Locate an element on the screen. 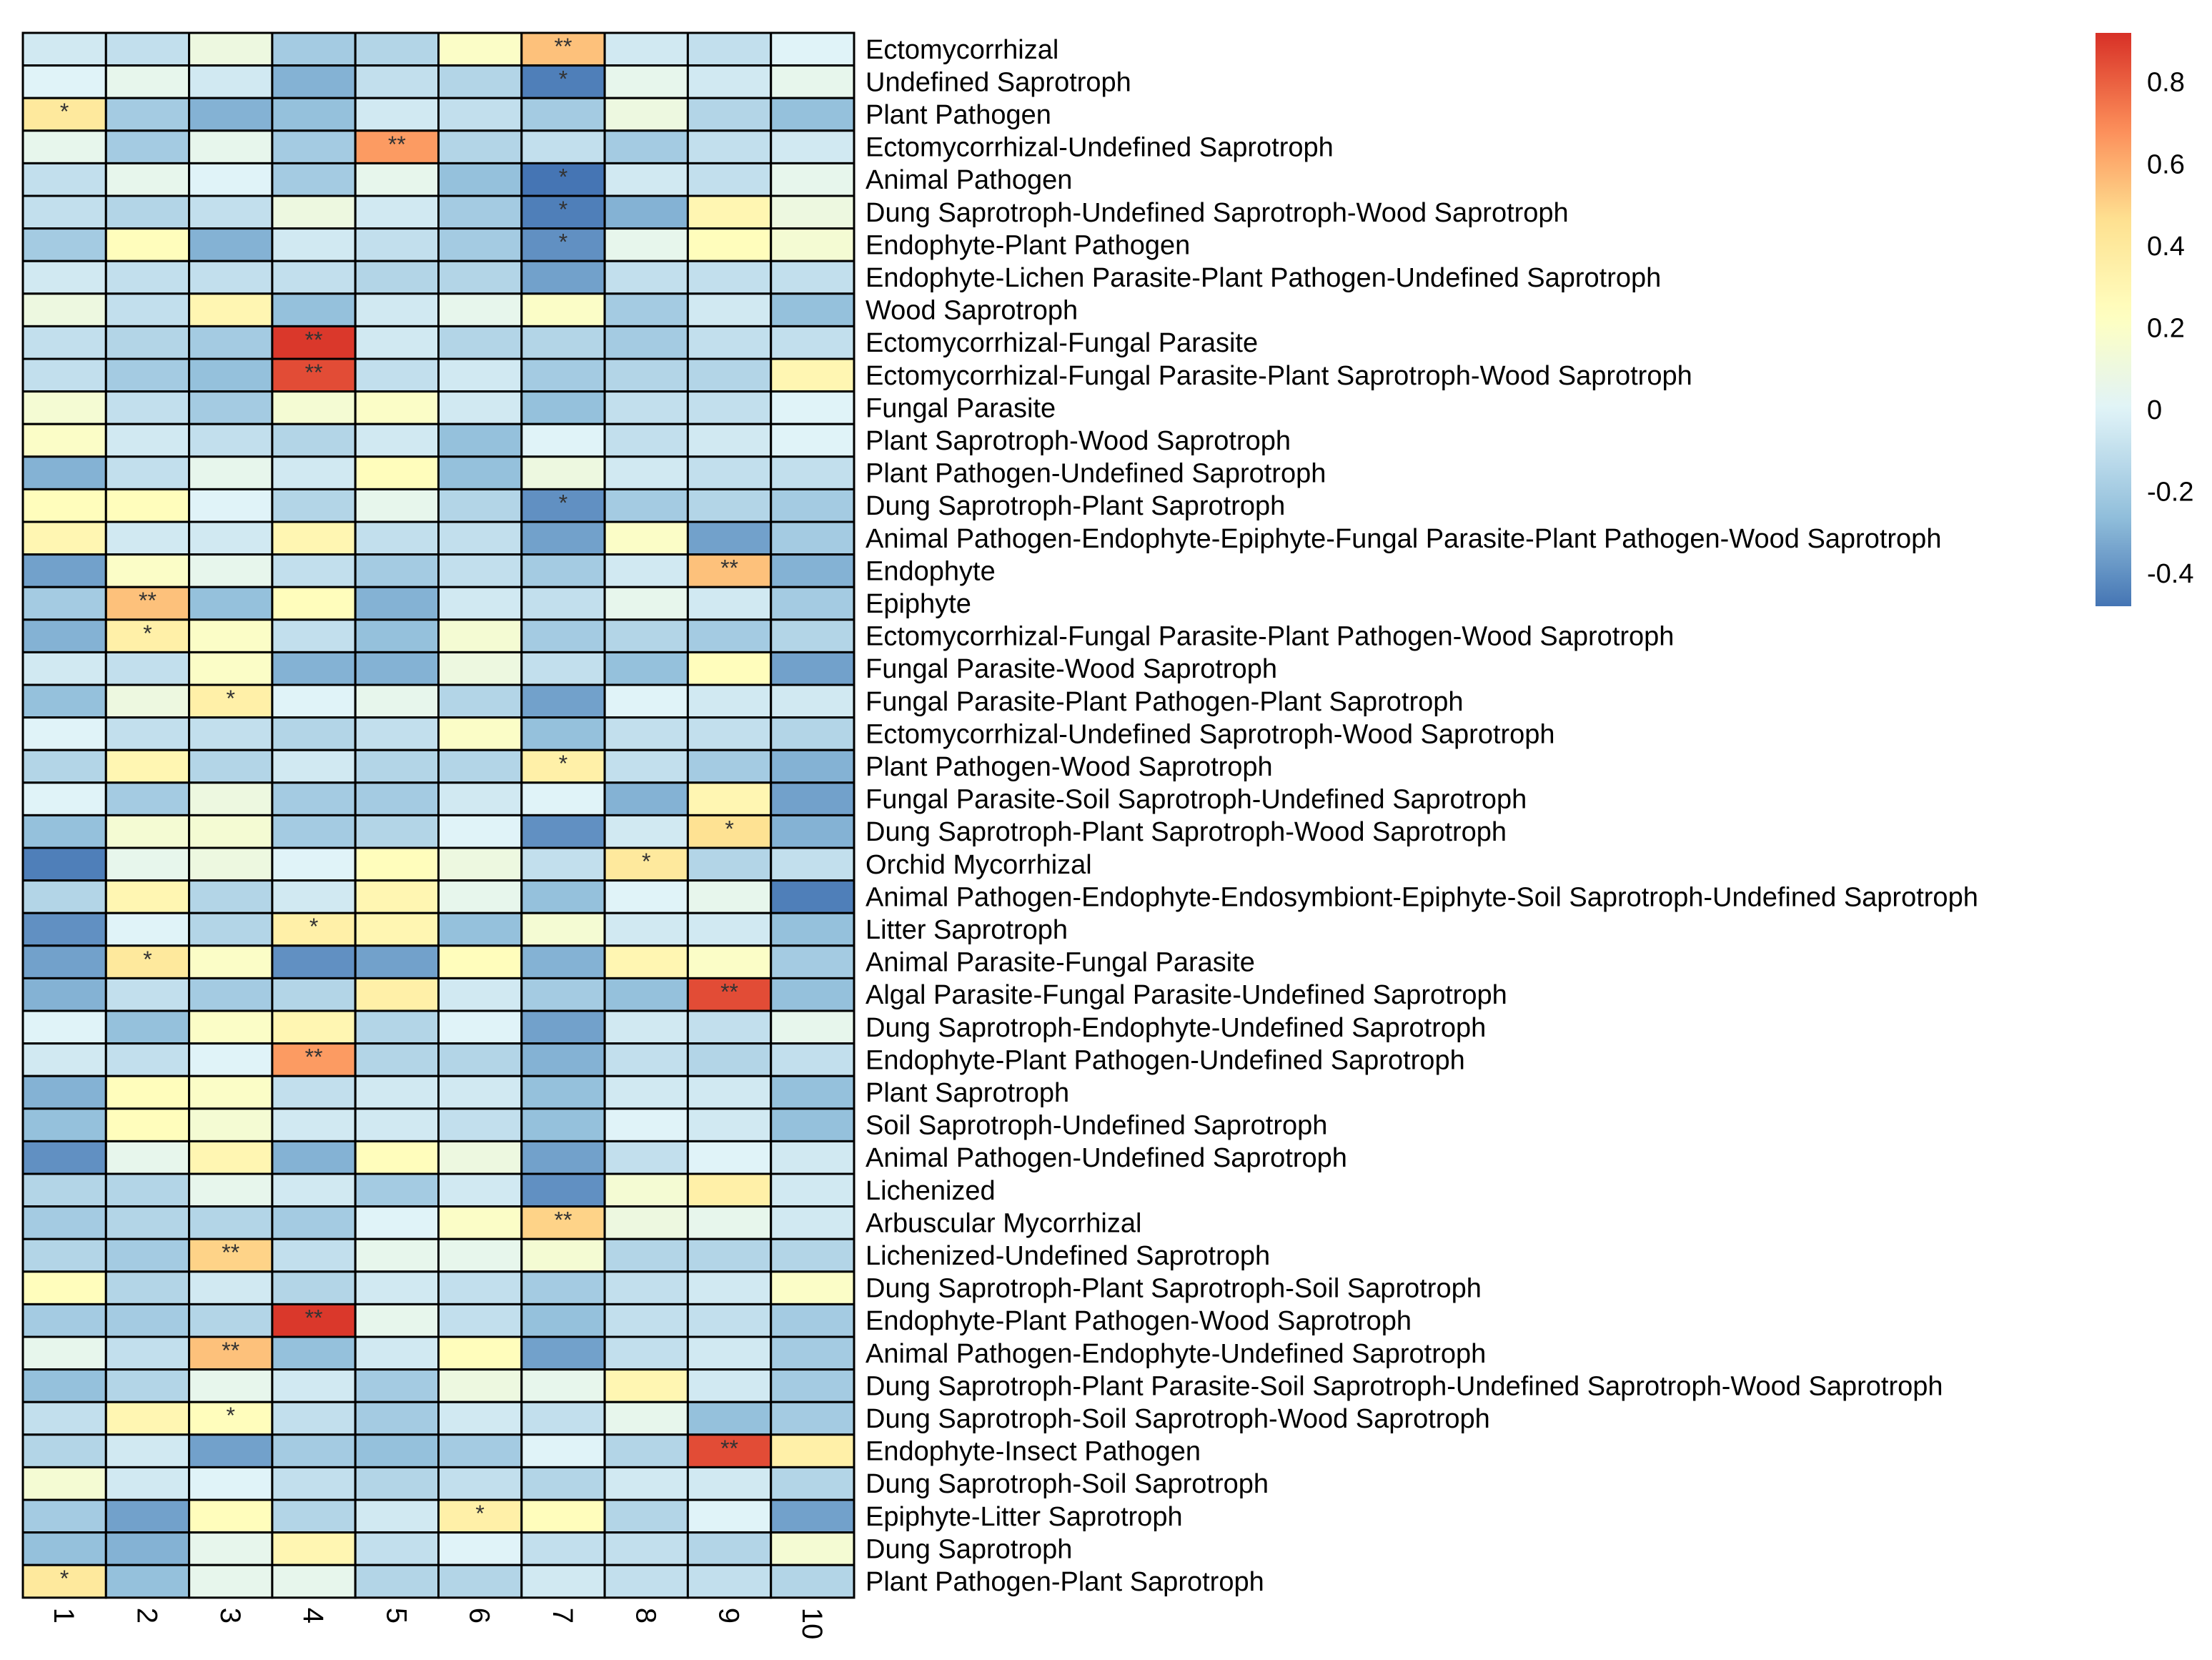  column-label: 4 is located at coordinates (313, 1616).